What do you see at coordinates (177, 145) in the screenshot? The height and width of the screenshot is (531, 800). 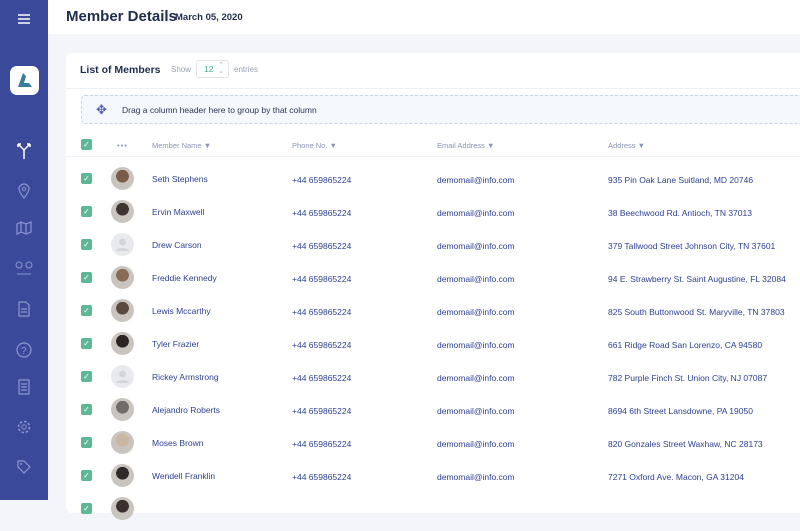 I see `column-label: Member Name` at bounding box center [177, 145].